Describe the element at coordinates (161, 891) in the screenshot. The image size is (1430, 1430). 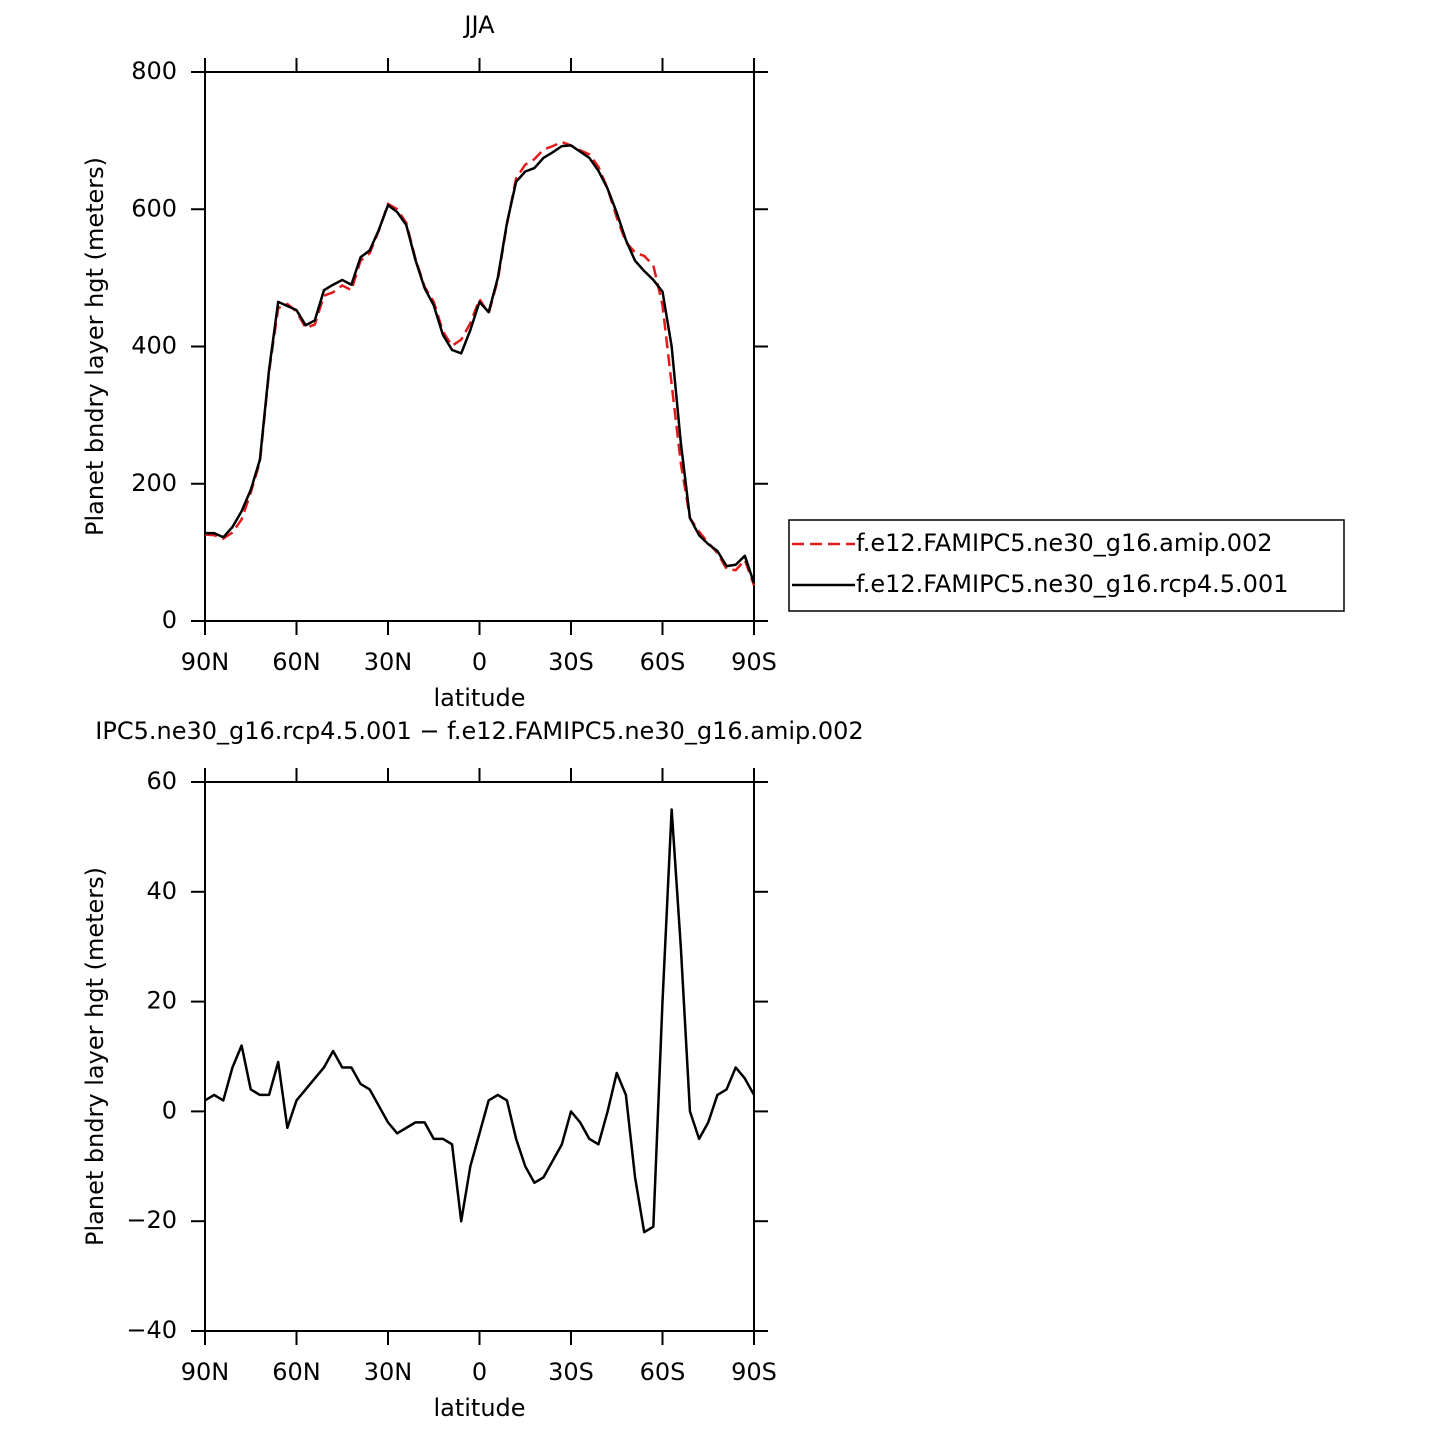
I see `y-tick-label: 40` at that location.